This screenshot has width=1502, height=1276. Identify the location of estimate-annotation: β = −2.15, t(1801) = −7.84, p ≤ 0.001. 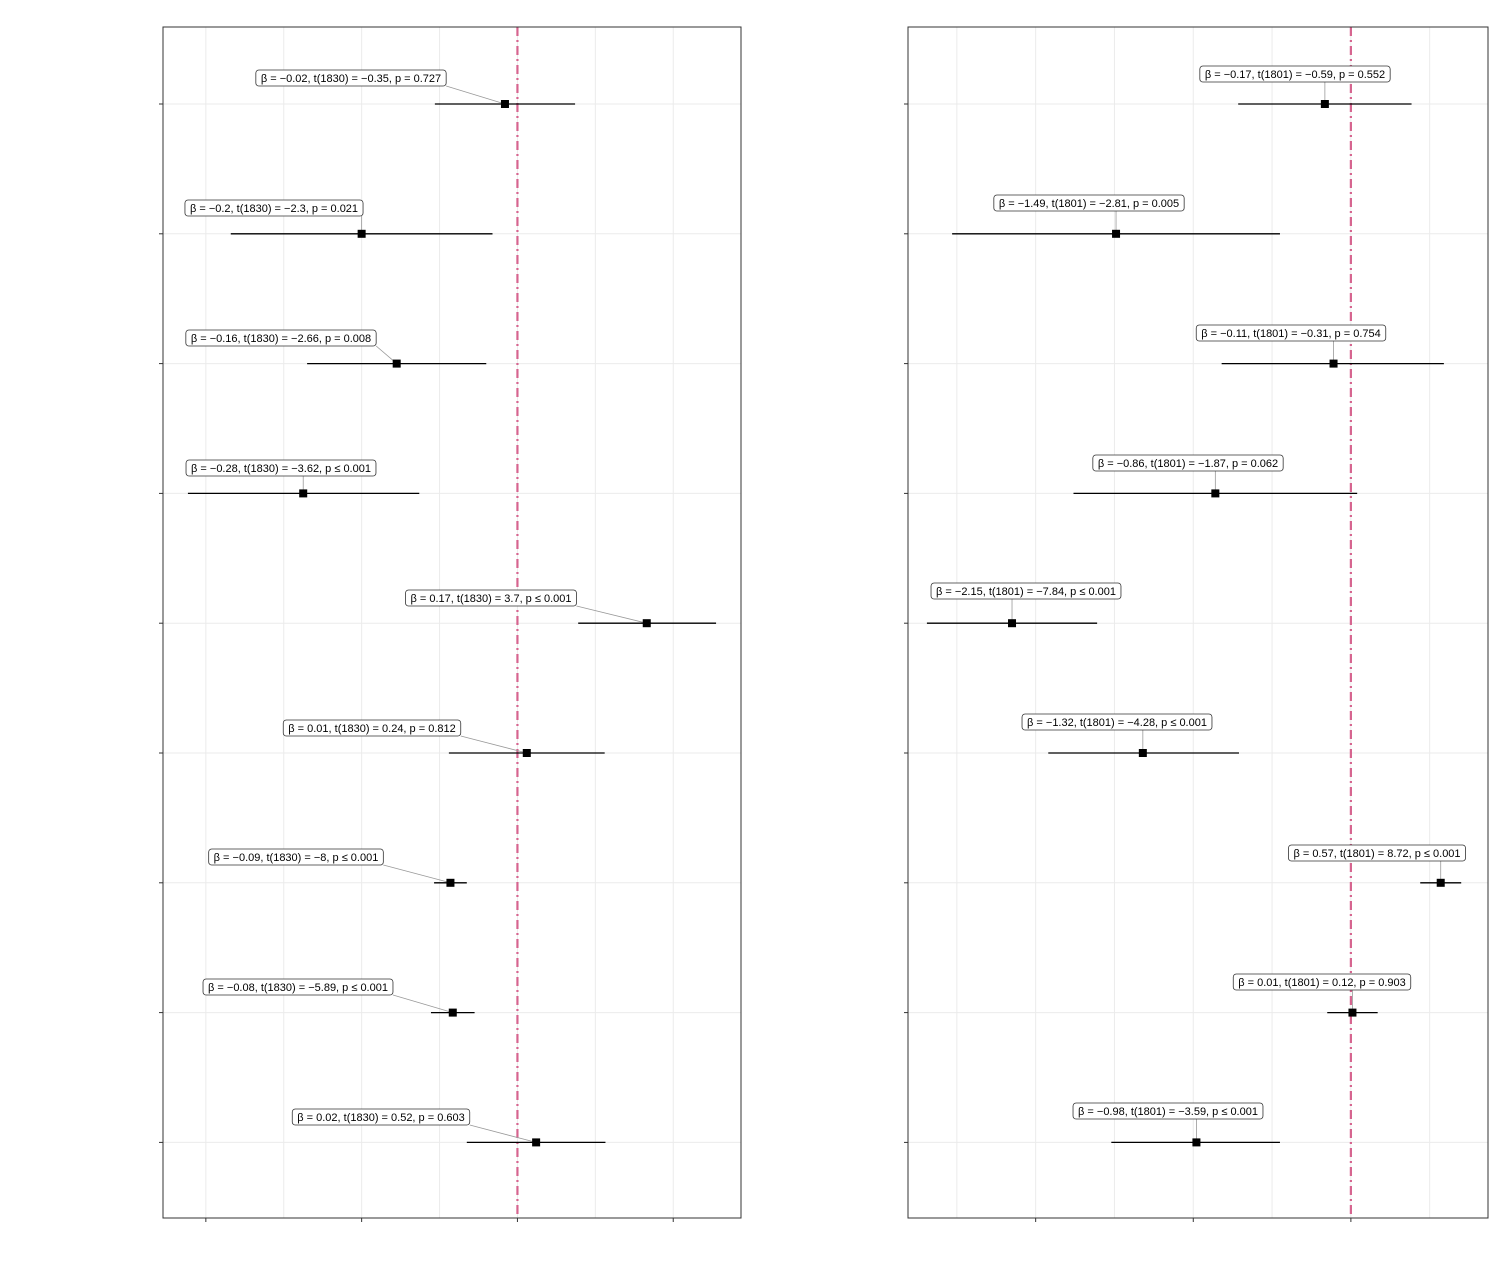
(1026, 603).